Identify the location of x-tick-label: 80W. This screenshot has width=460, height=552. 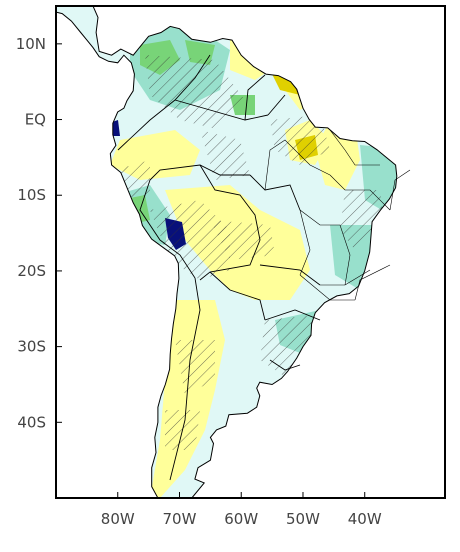
(118, 519).